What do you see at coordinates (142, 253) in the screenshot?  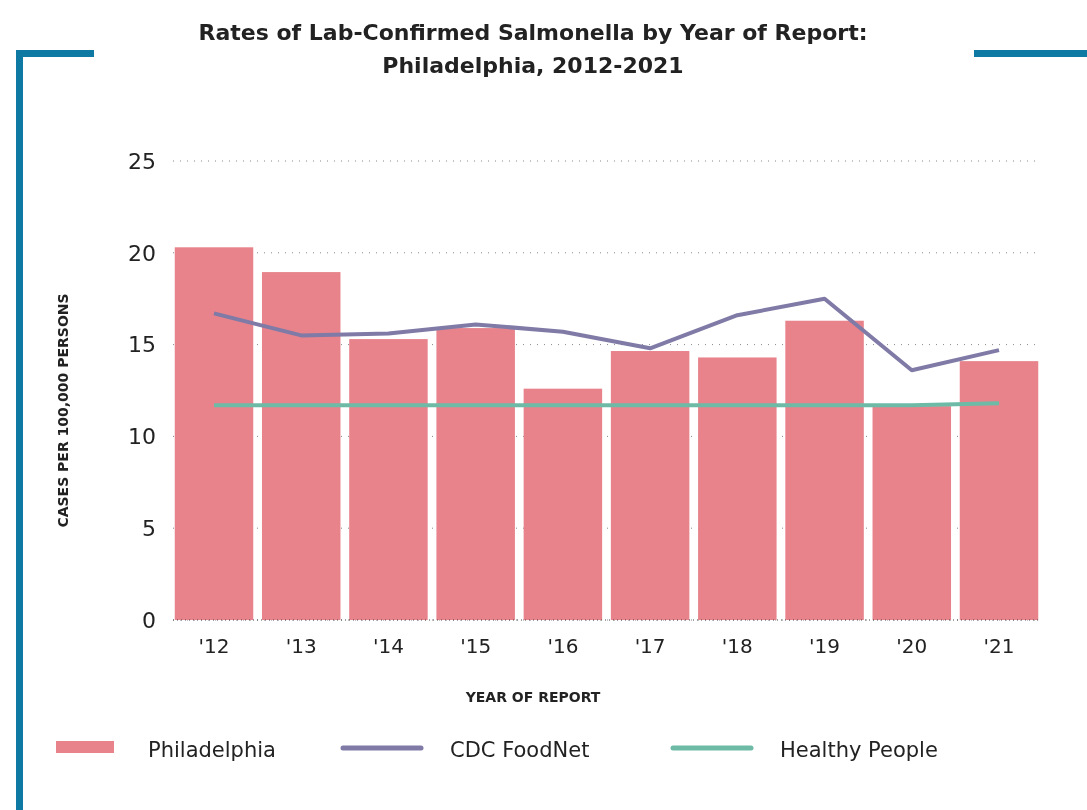 I see `y-tick-label: 20` at bounding box center [142, 253].